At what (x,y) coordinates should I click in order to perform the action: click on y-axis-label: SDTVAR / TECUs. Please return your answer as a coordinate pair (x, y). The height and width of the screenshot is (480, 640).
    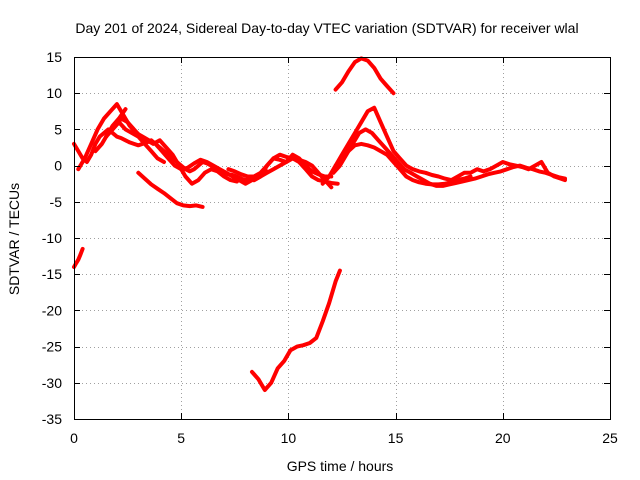
    Looking at the image, I should click on (14, 239).